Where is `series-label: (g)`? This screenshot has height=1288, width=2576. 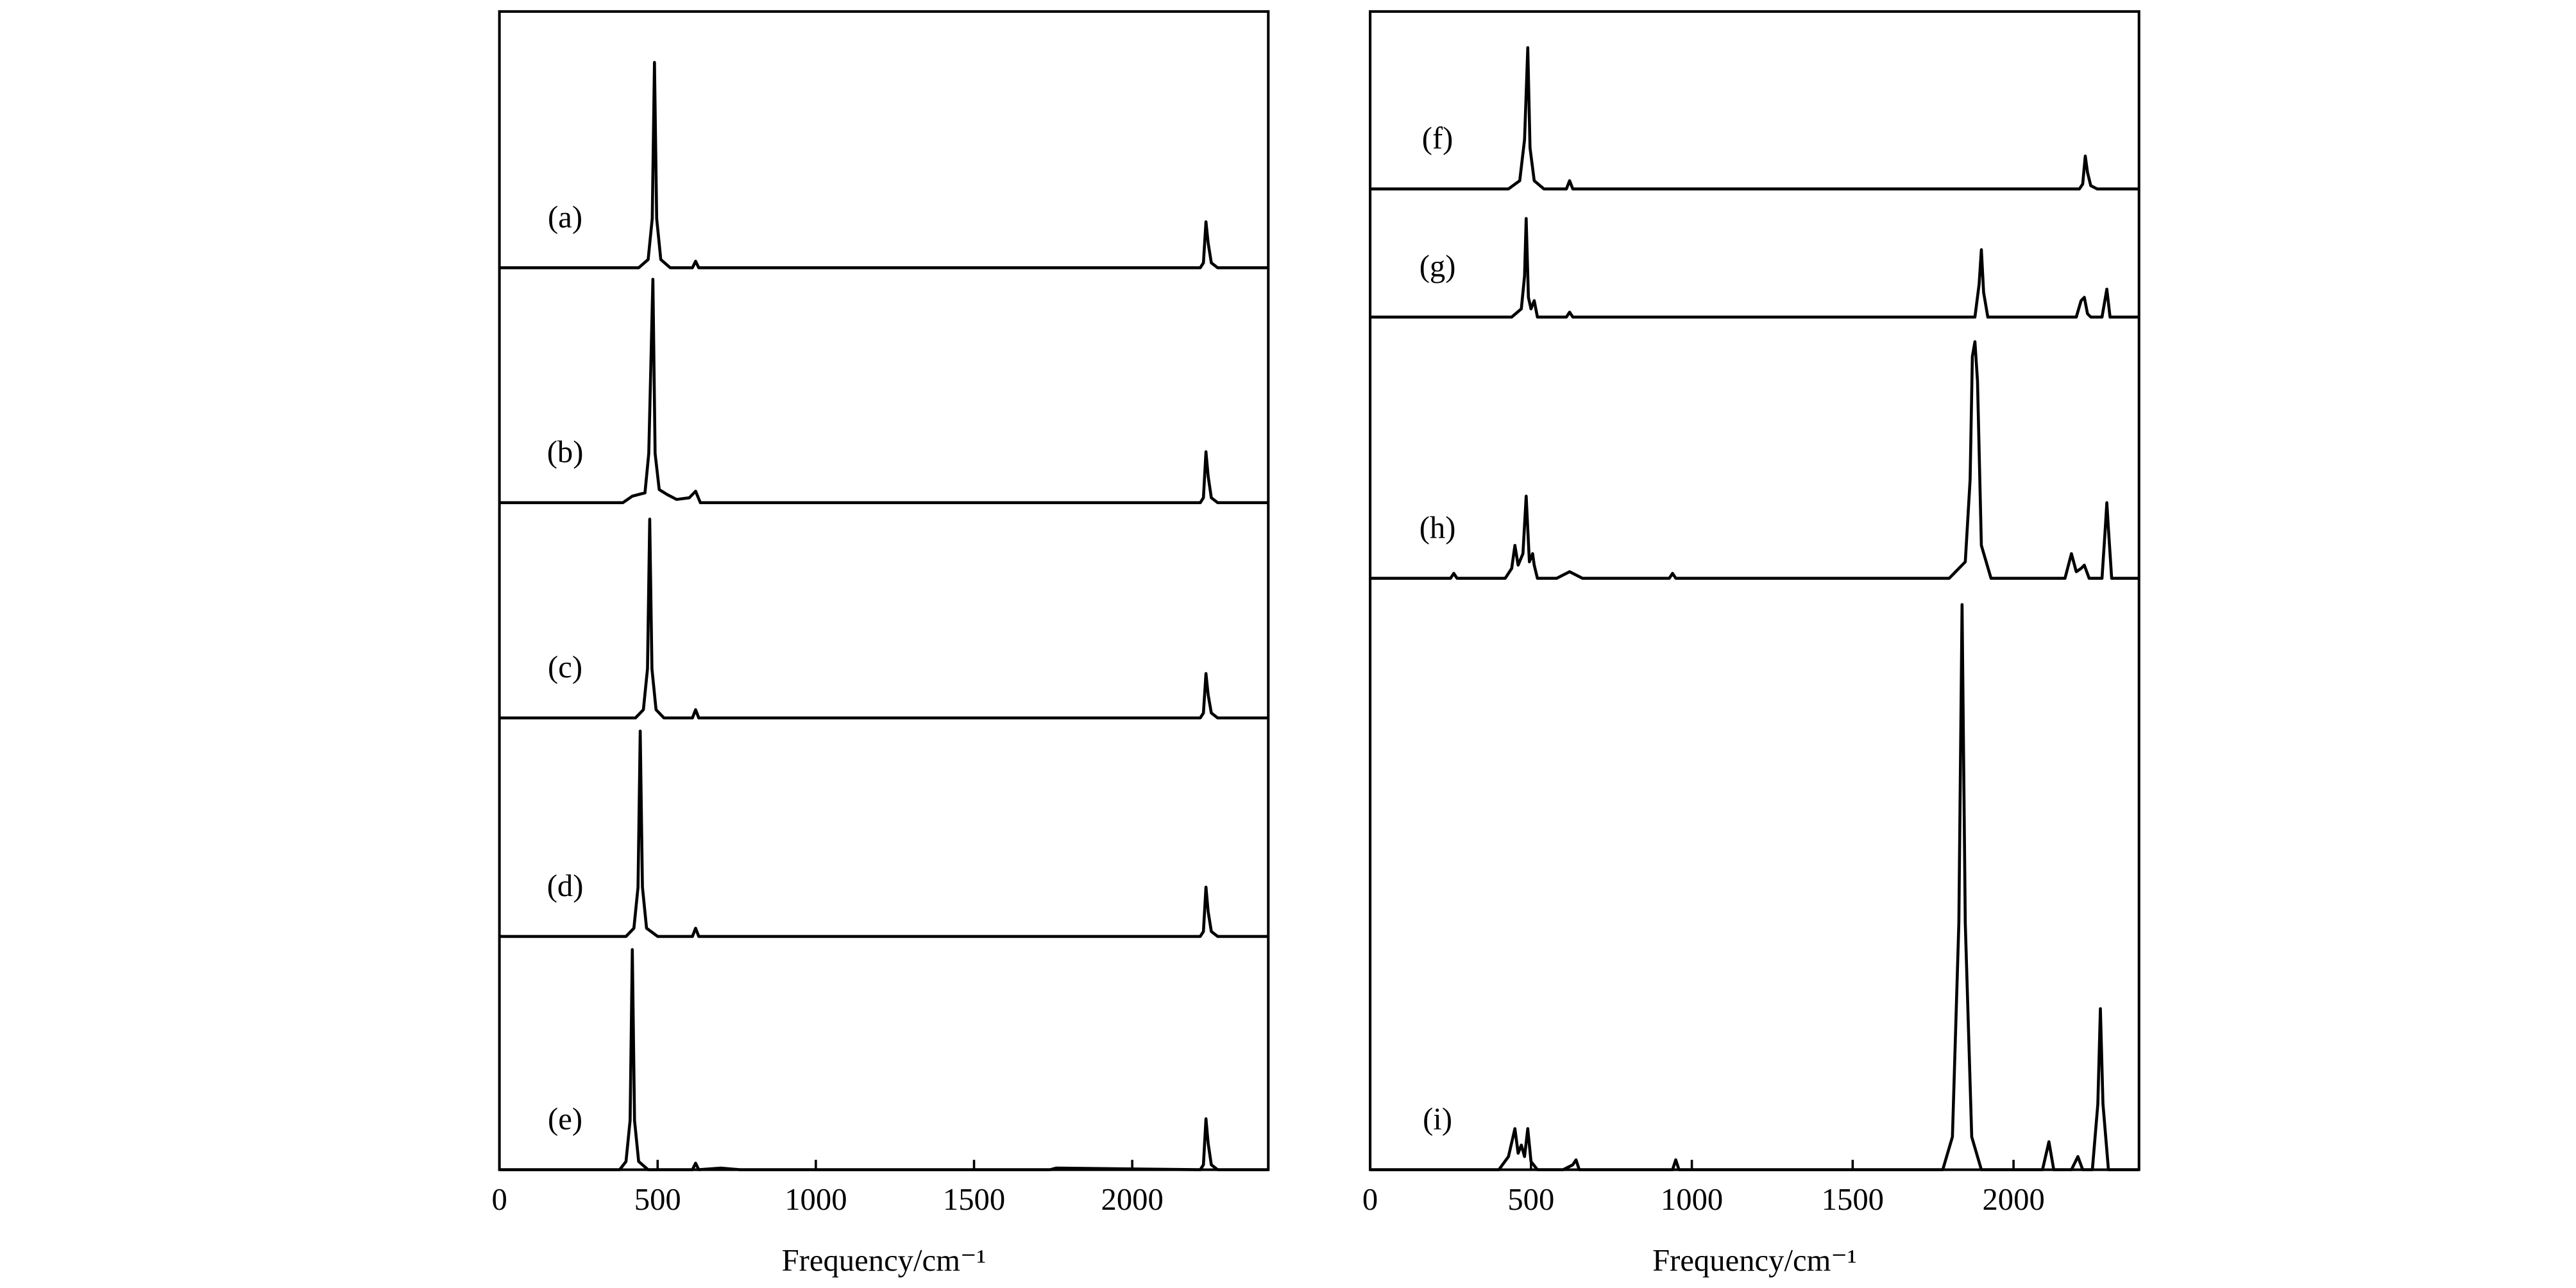
series-label: (g) is located at coordinates (1437, 266).